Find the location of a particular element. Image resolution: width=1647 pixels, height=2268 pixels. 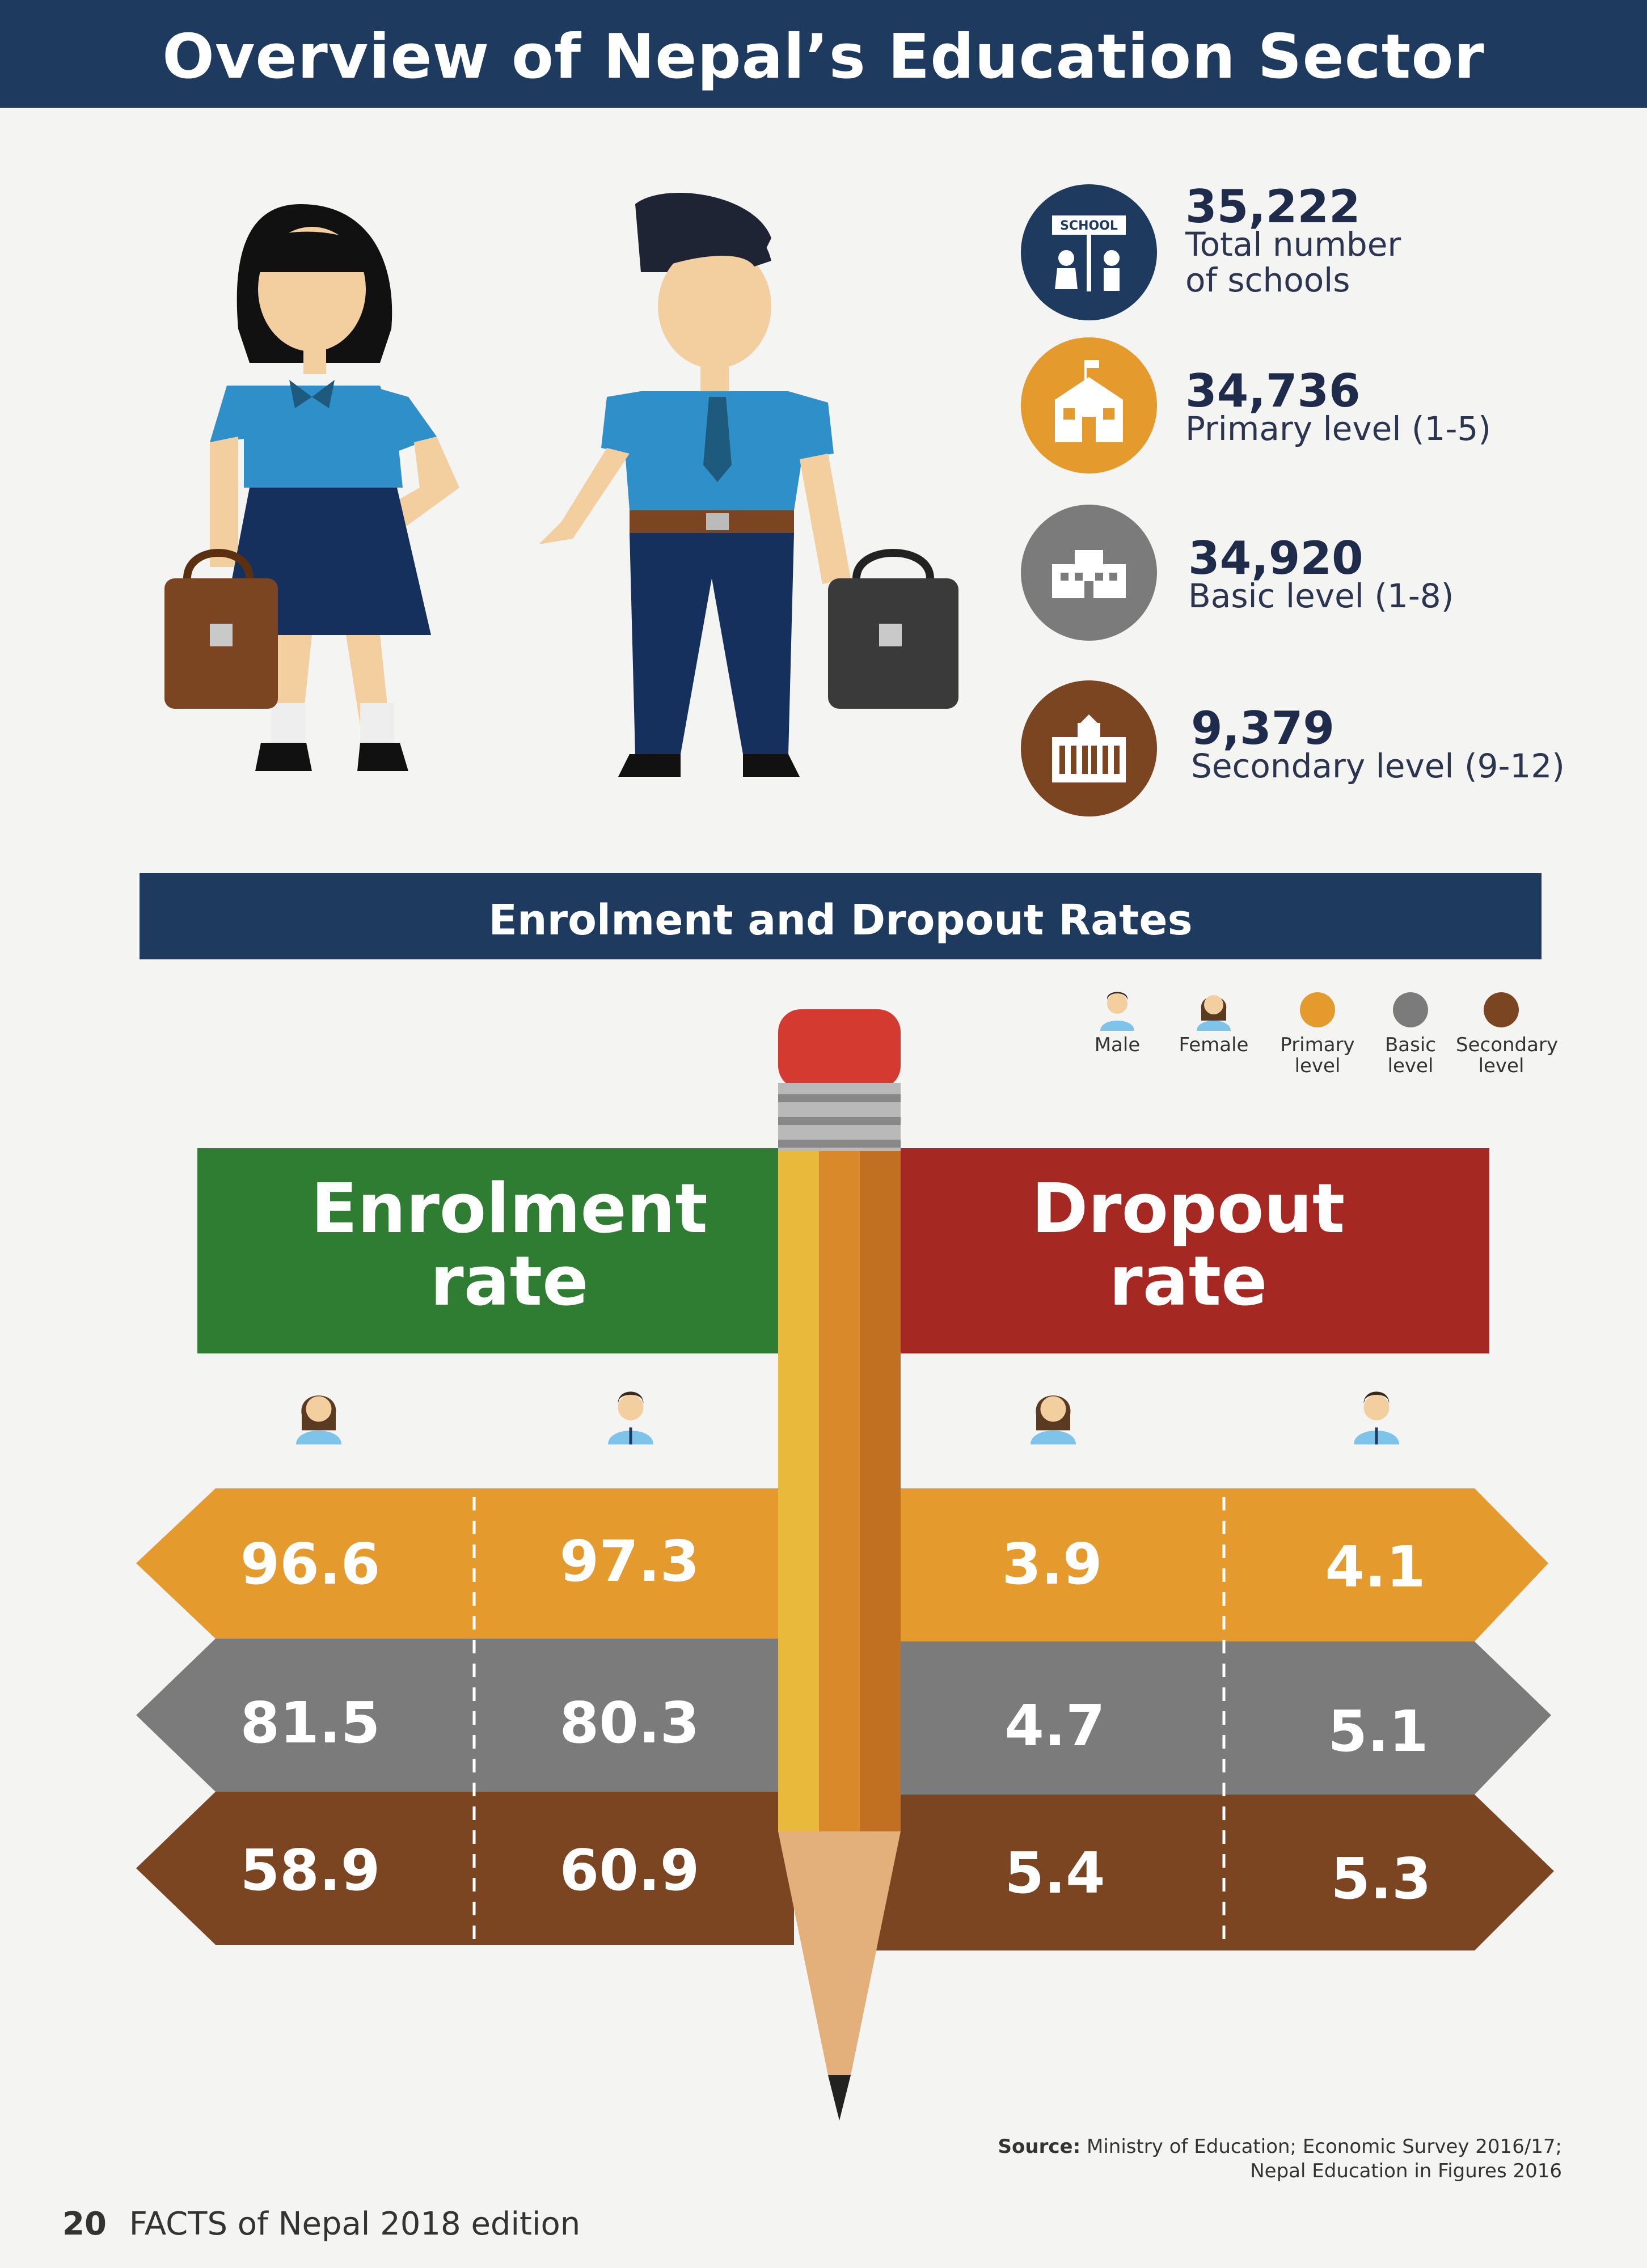

pencil-illustration is located at coordinates (839, 1565).